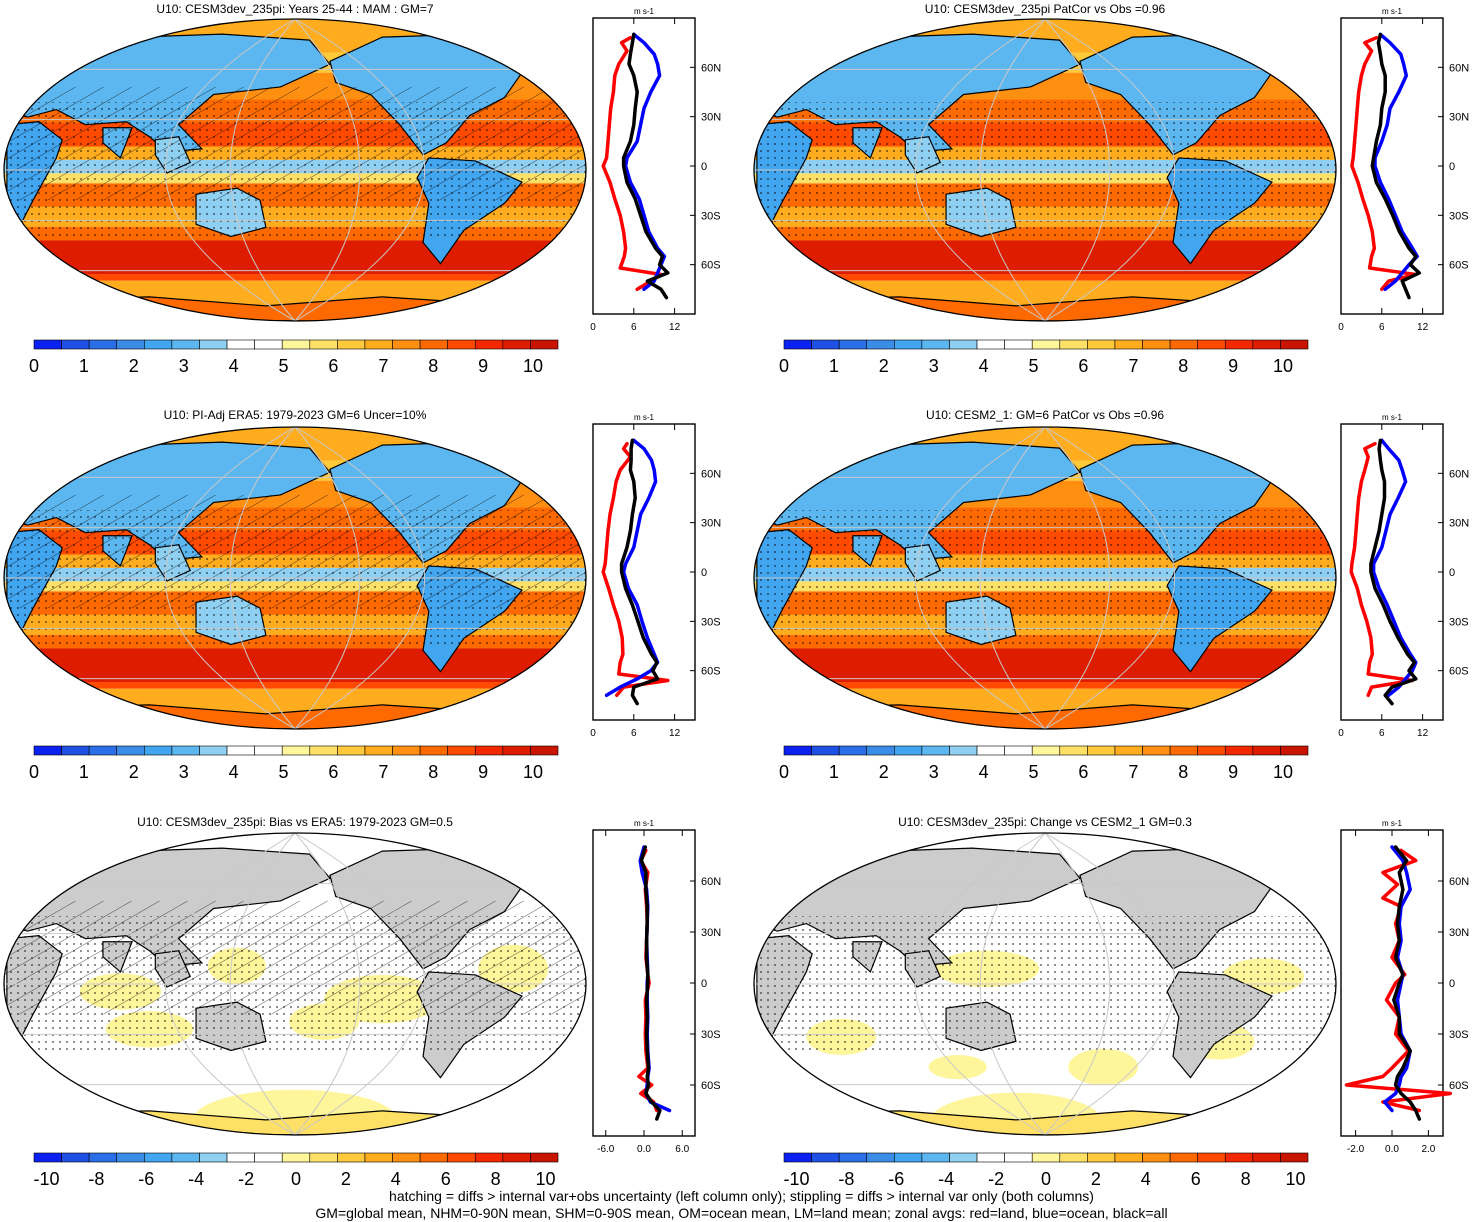  I want to click on colorbar-tick-label: -8, so click(846, 1179).